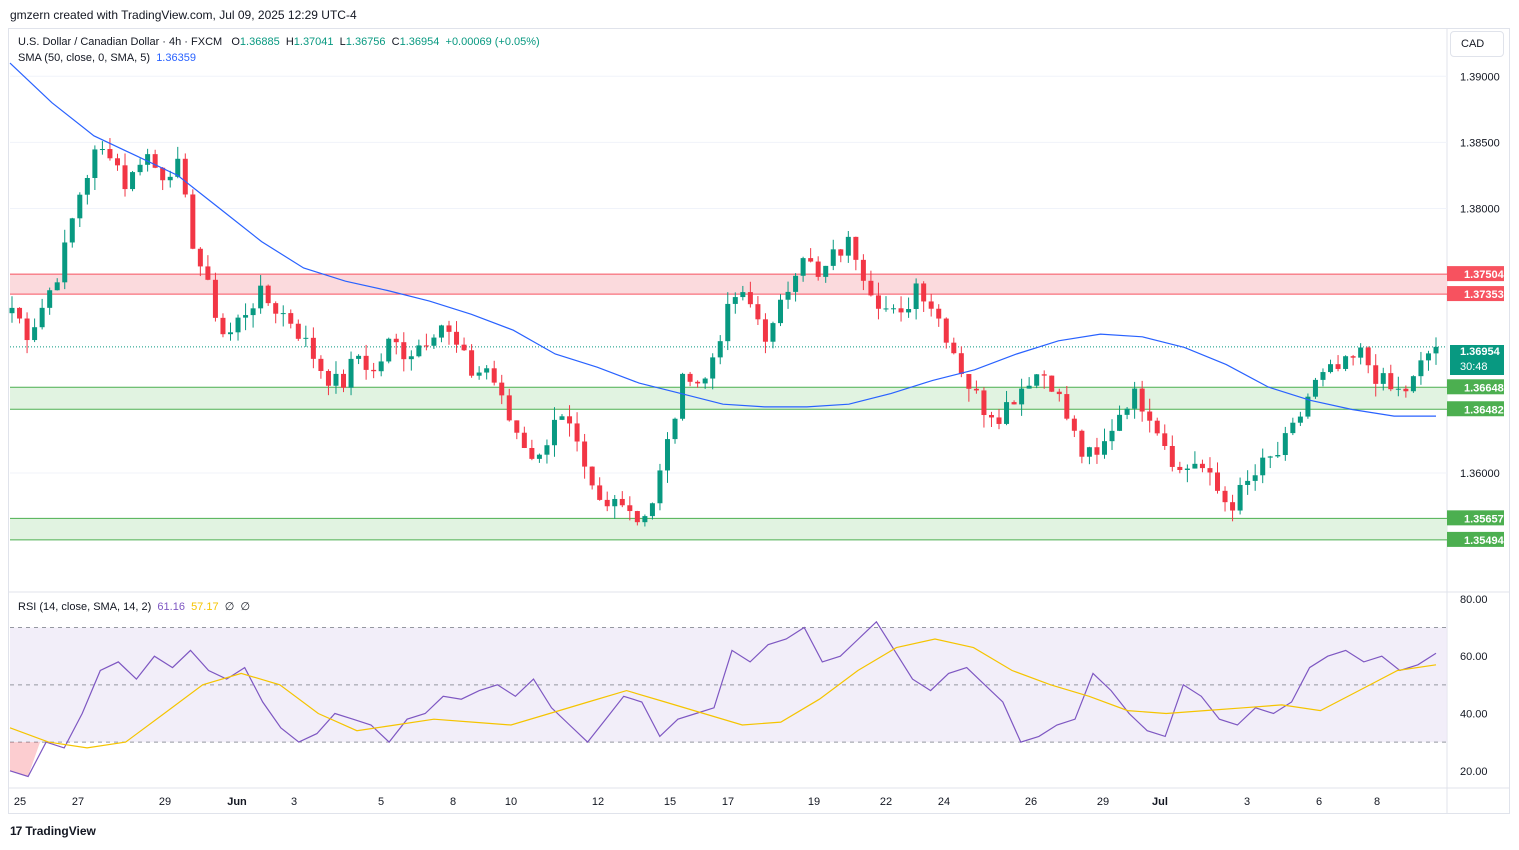 Image resolution: width=1519 pixels, height=850 pixels. What do you see at coordinates (1484, 410) in the screenshot?
I see `zone-price-label: 1.36482` at bounding box center [1484, 410].